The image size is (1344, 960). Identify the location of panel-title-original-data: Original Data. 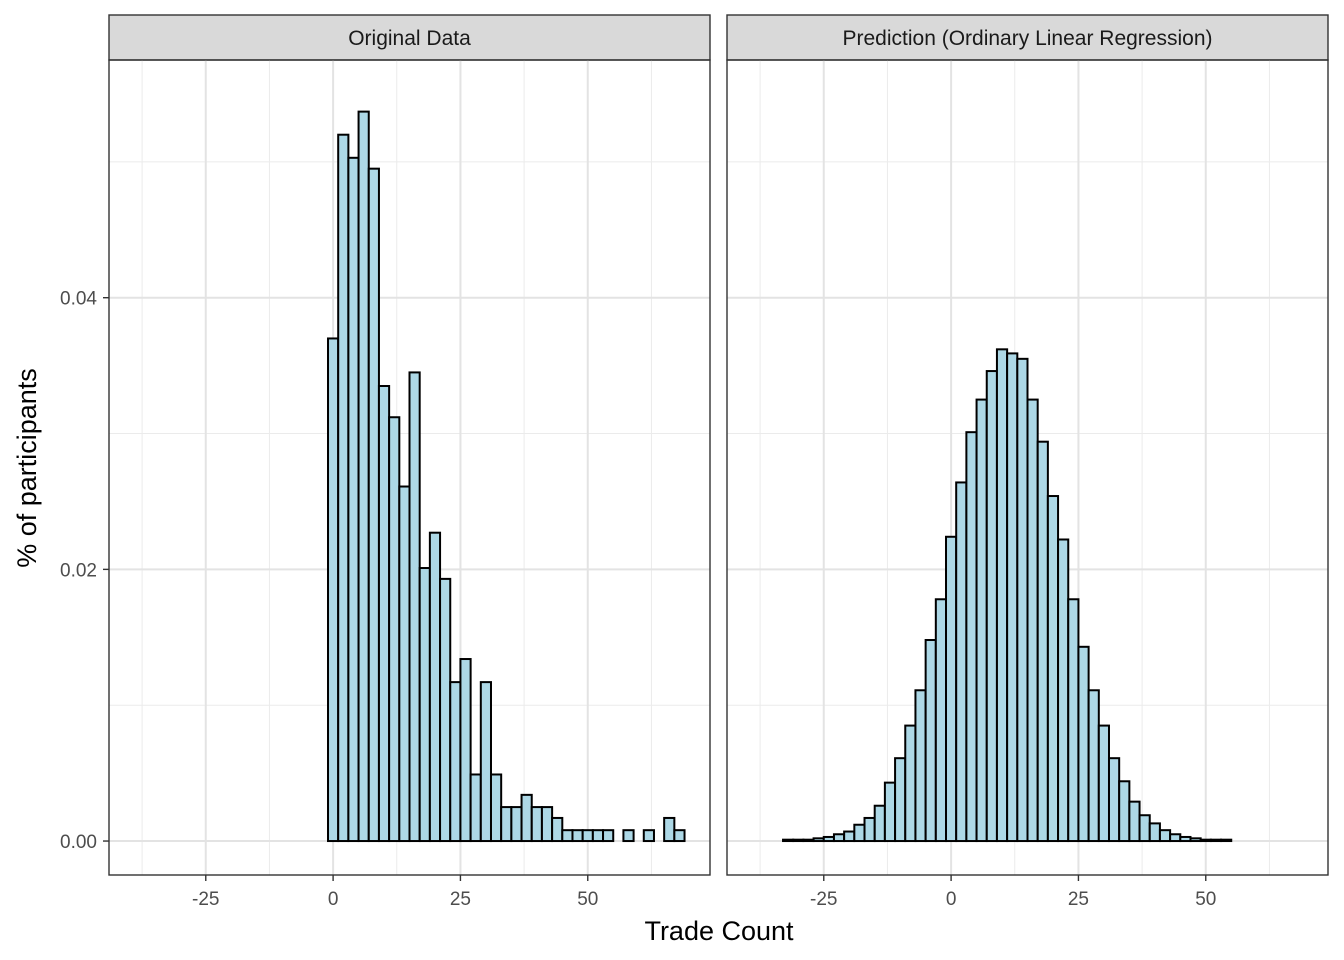
(409, 38).